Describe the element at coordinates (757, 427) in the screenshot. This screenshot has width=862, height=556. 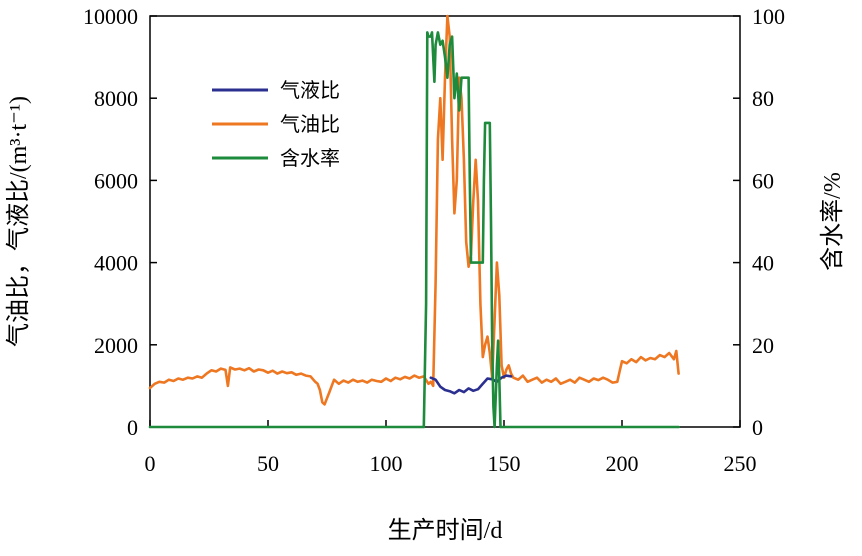
I see `y-right-tick-label: 0` at that location.